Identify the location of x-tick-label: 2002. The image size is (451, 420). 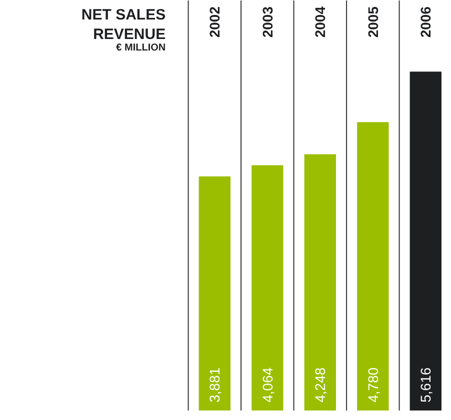
(214, 22).